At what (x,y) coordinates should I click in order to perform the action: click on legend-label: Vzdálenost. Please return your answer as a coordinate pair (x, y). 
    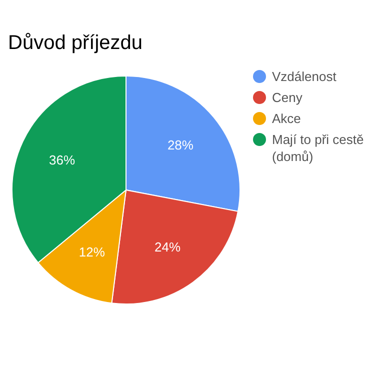
    Looking at the image, I should click on (304, 76).